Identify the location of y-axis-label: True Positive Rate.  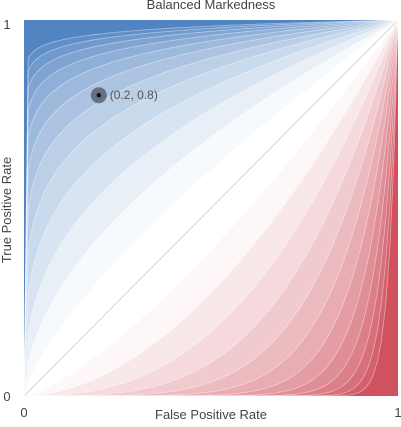
(7, 210).